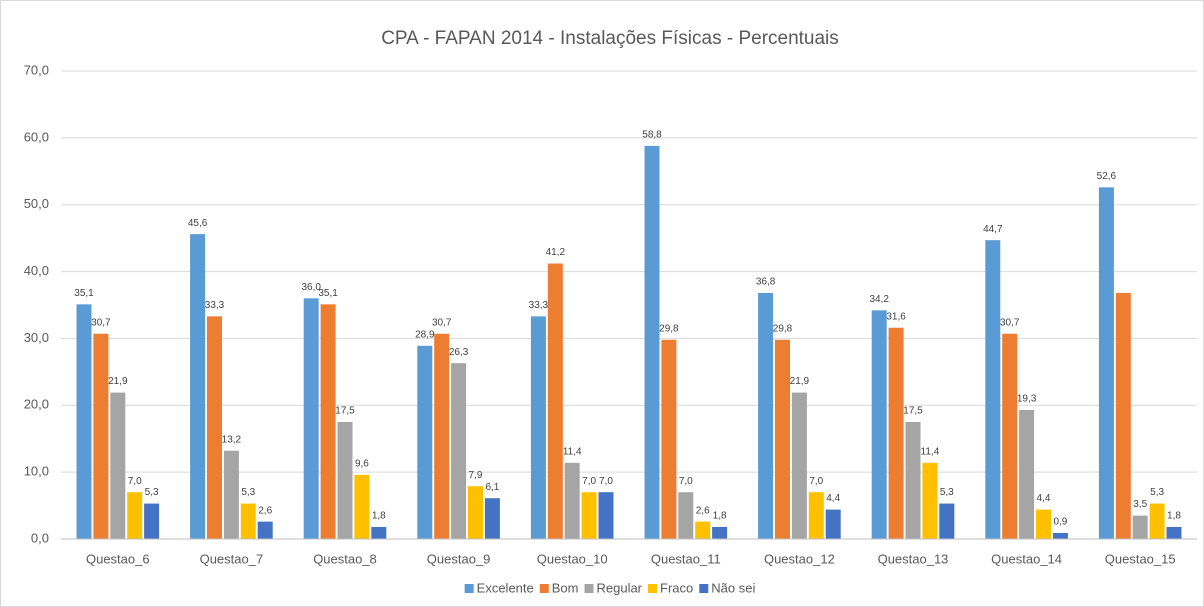 The height and width of the screenshot is (607, 1204). What do you see at coordinates (896, 316) in the screenshot?
I see `data-label: 31,6` at bounding box center [896, 316].